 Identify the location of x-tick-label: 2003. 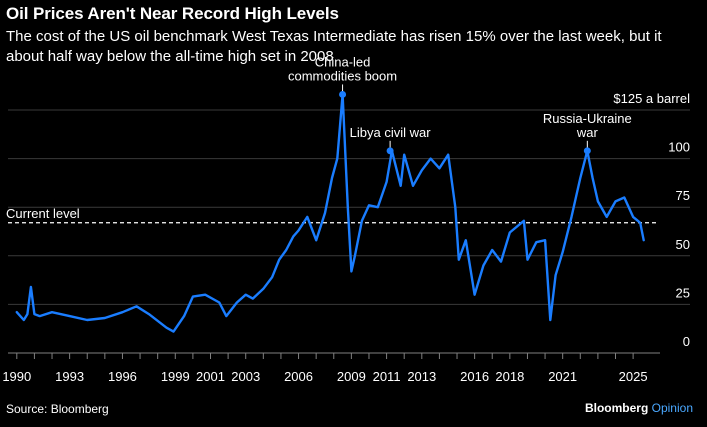
(245, 376).